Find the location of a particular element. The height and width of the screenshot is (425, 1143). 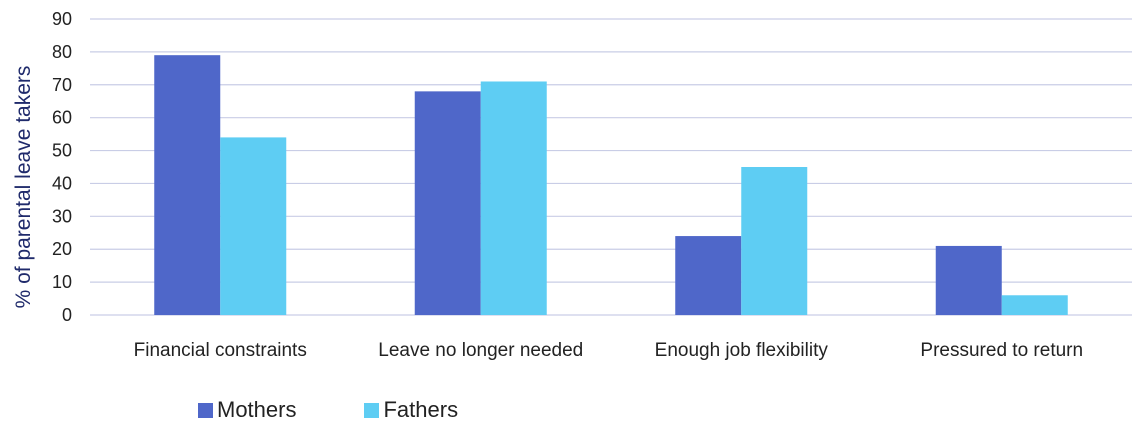

legend: Mothers Fathers is located at coordinates (350, 410).